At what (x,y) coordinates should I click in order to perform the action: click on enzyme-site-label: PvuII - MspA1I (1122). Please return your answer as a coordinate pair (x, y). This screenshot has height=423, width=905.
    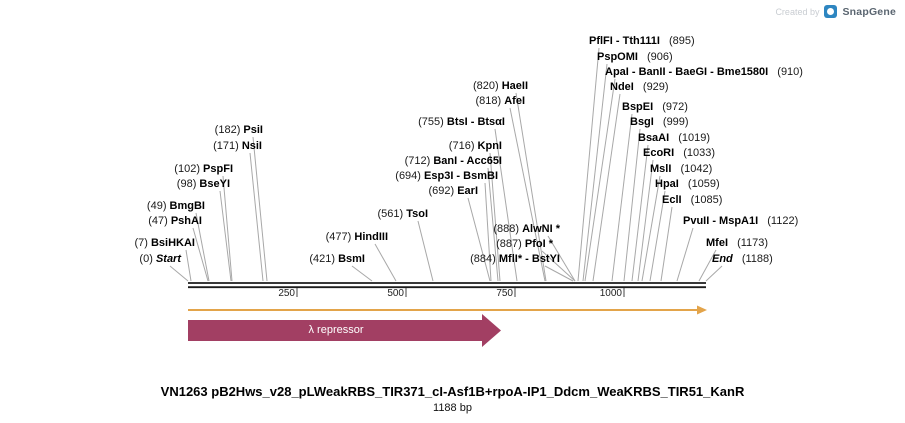
    Looking at the image, I should click on (740, 221).